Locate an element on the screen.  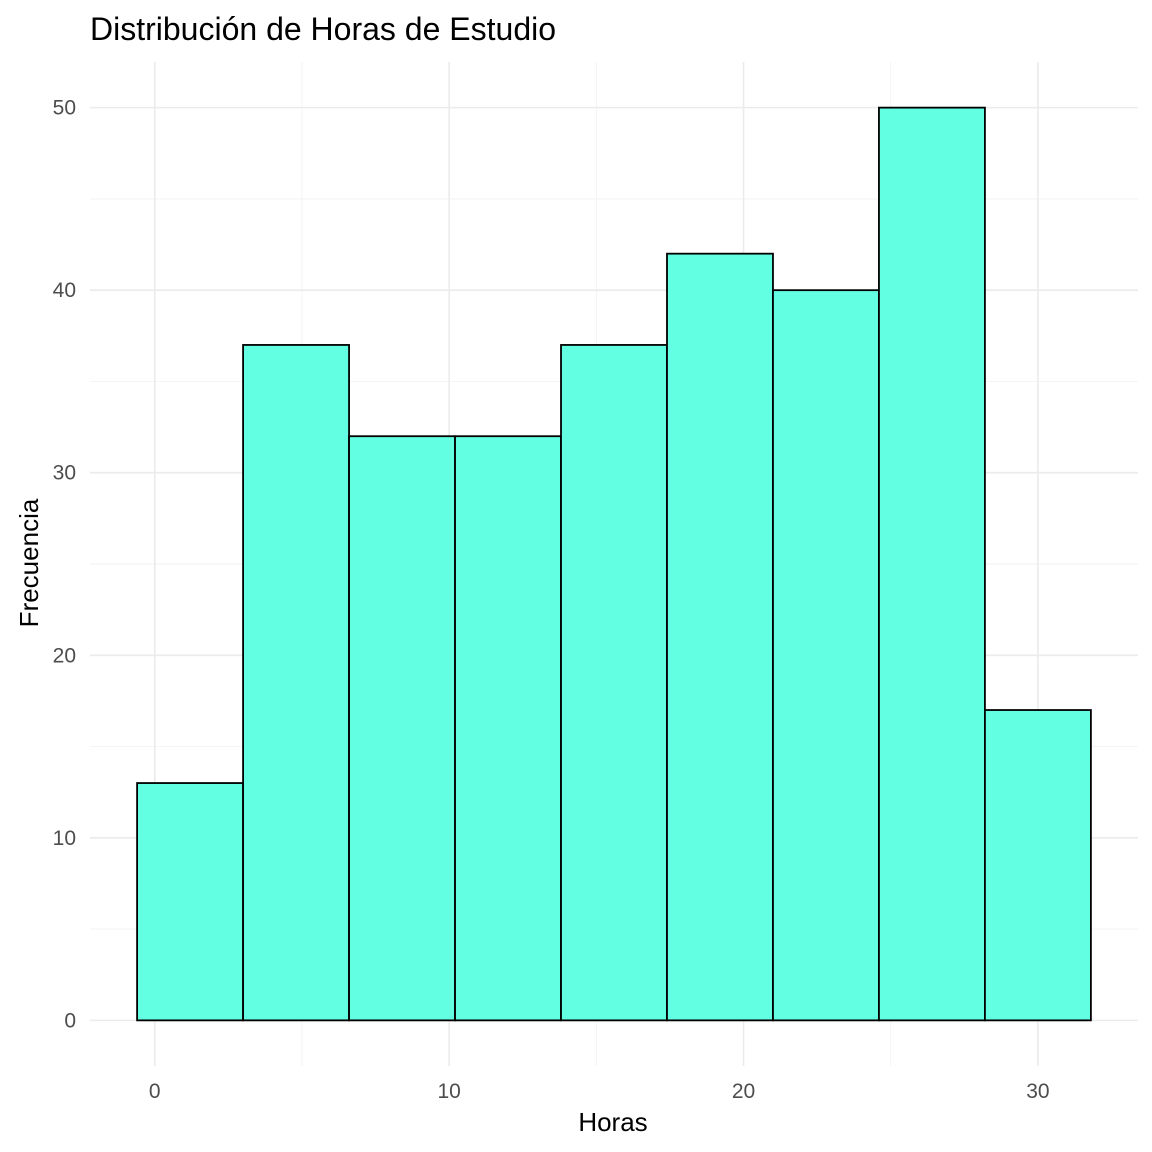
y-axis-title: Frecuencia is located at coordinates (29, 562).